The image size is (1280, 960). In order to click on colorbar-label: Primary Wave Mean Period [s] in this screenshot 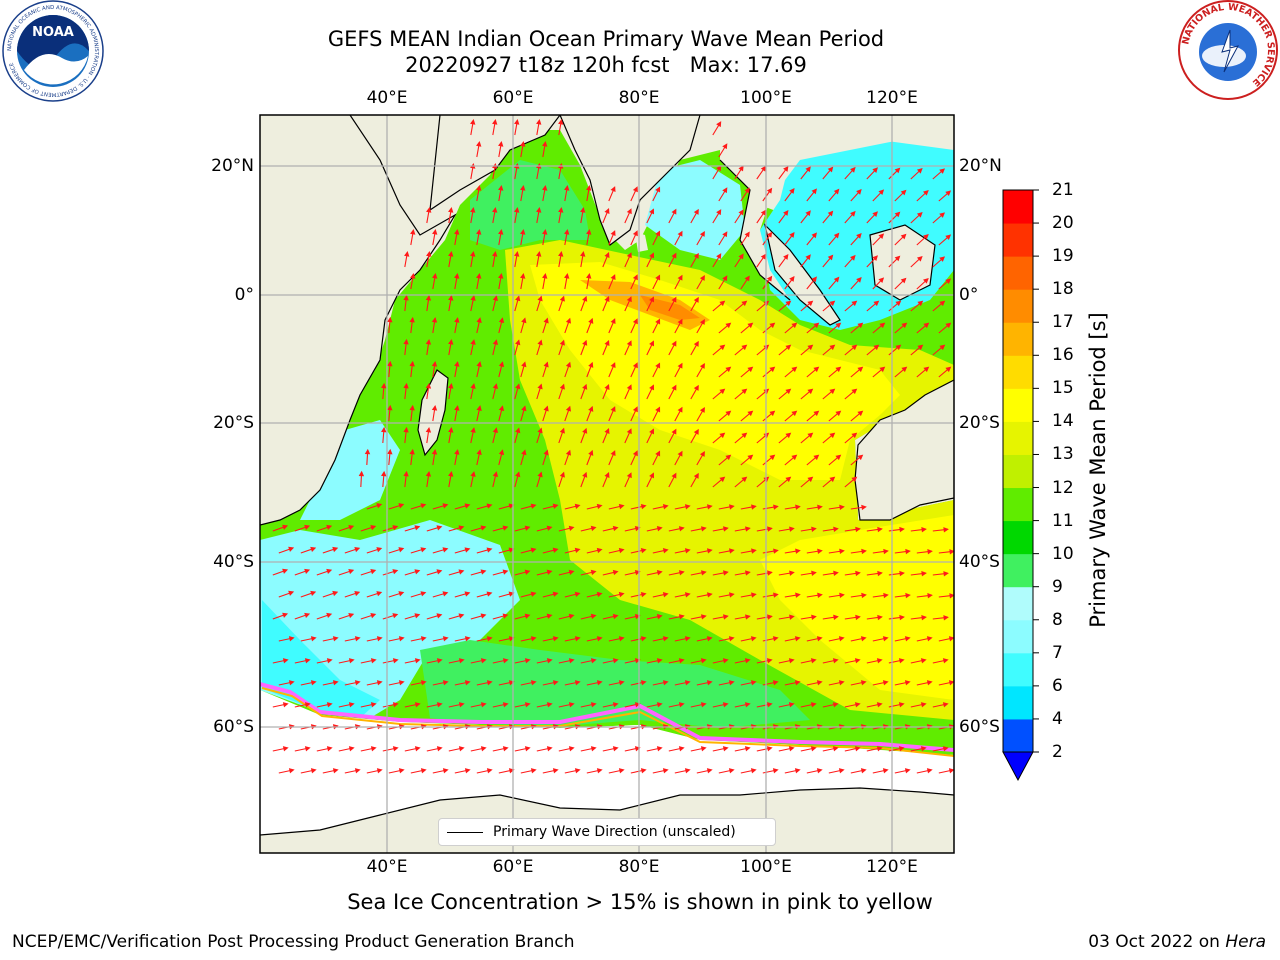, I will do `click(1098, 470)`.